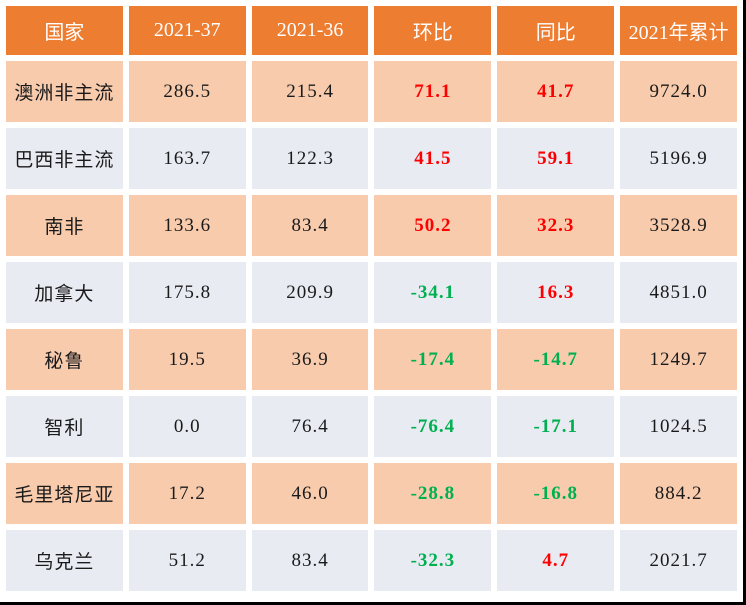 The width and height of the screenshot is (746, 605). I want to click on cell-w2021_37: 133.6, so click(187, 225).